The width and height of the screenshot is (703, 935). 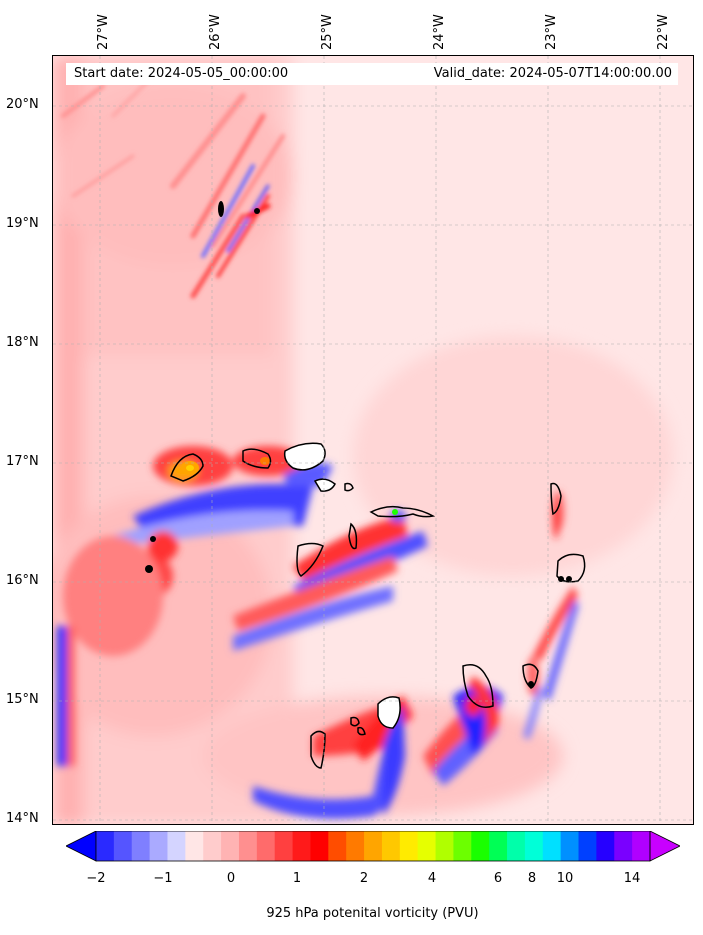 I want to click on colorbar-tick-label: −1, so click(x=163, y=878).